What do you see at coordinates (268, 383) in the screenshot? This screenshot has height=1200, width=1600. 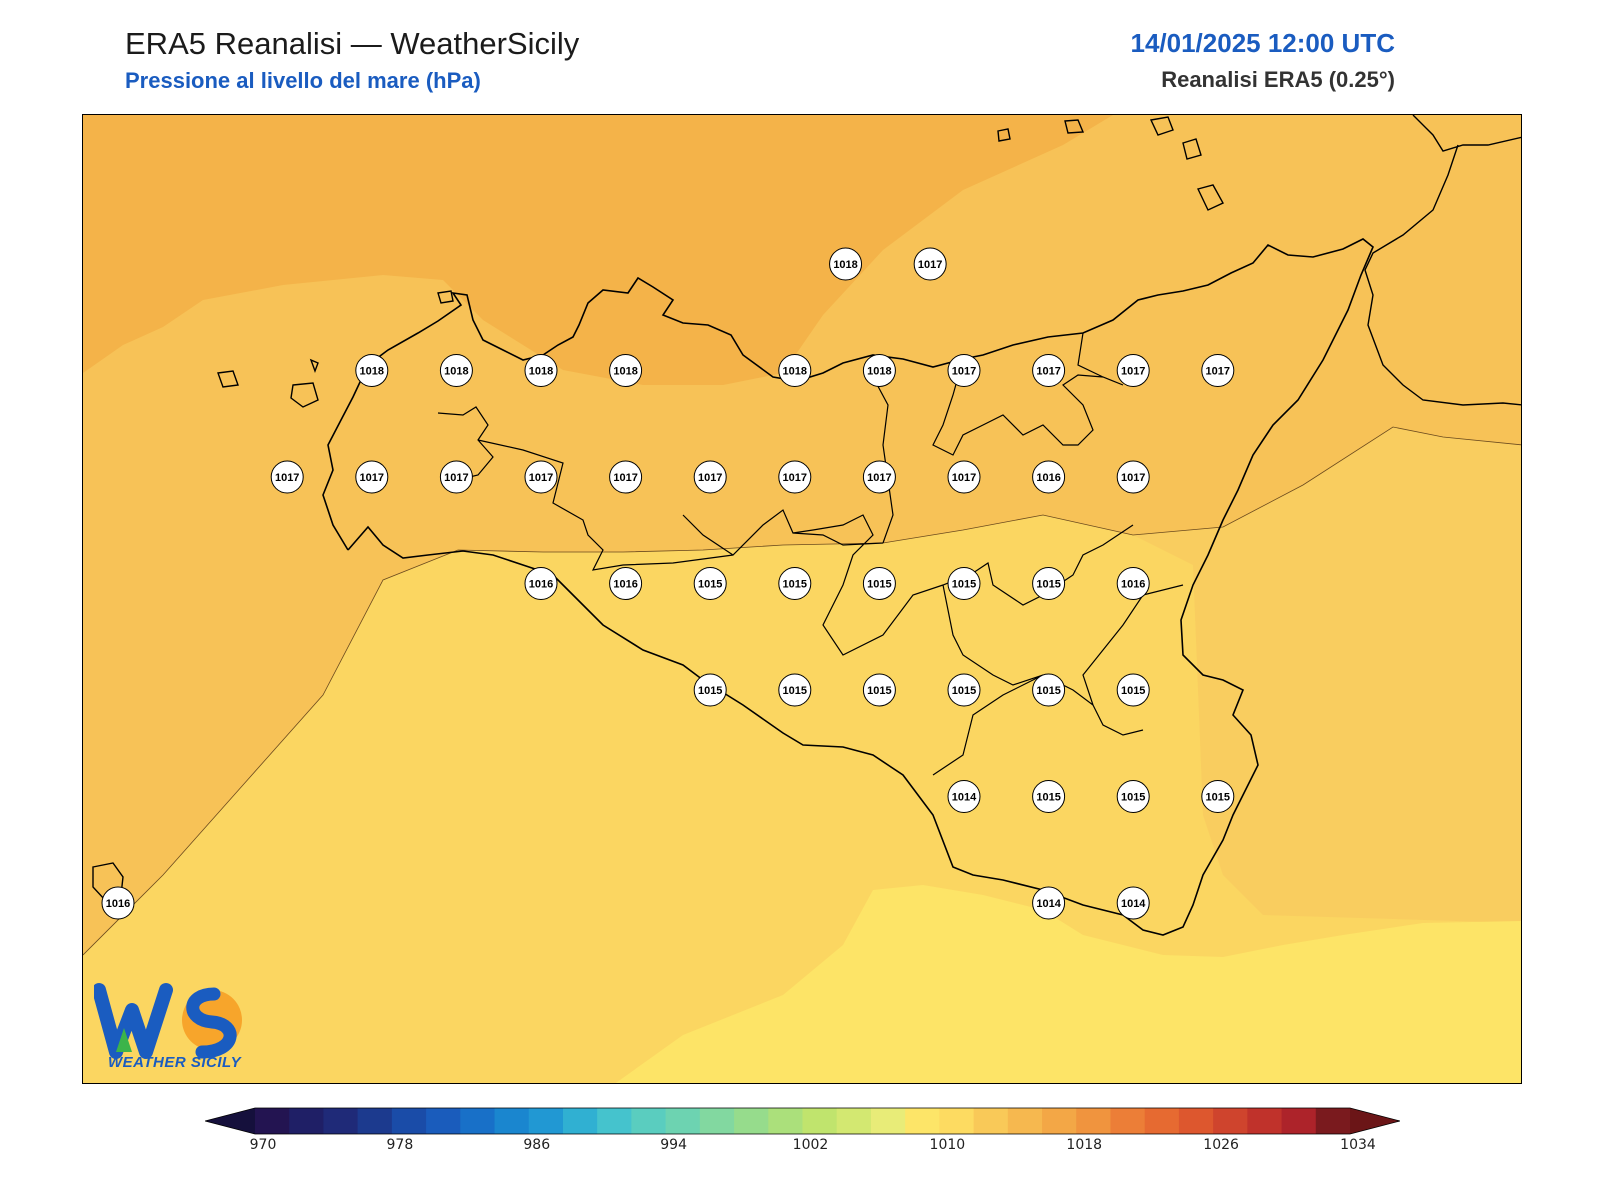 I see `egadi-islands` at bounding box center [268, 383].